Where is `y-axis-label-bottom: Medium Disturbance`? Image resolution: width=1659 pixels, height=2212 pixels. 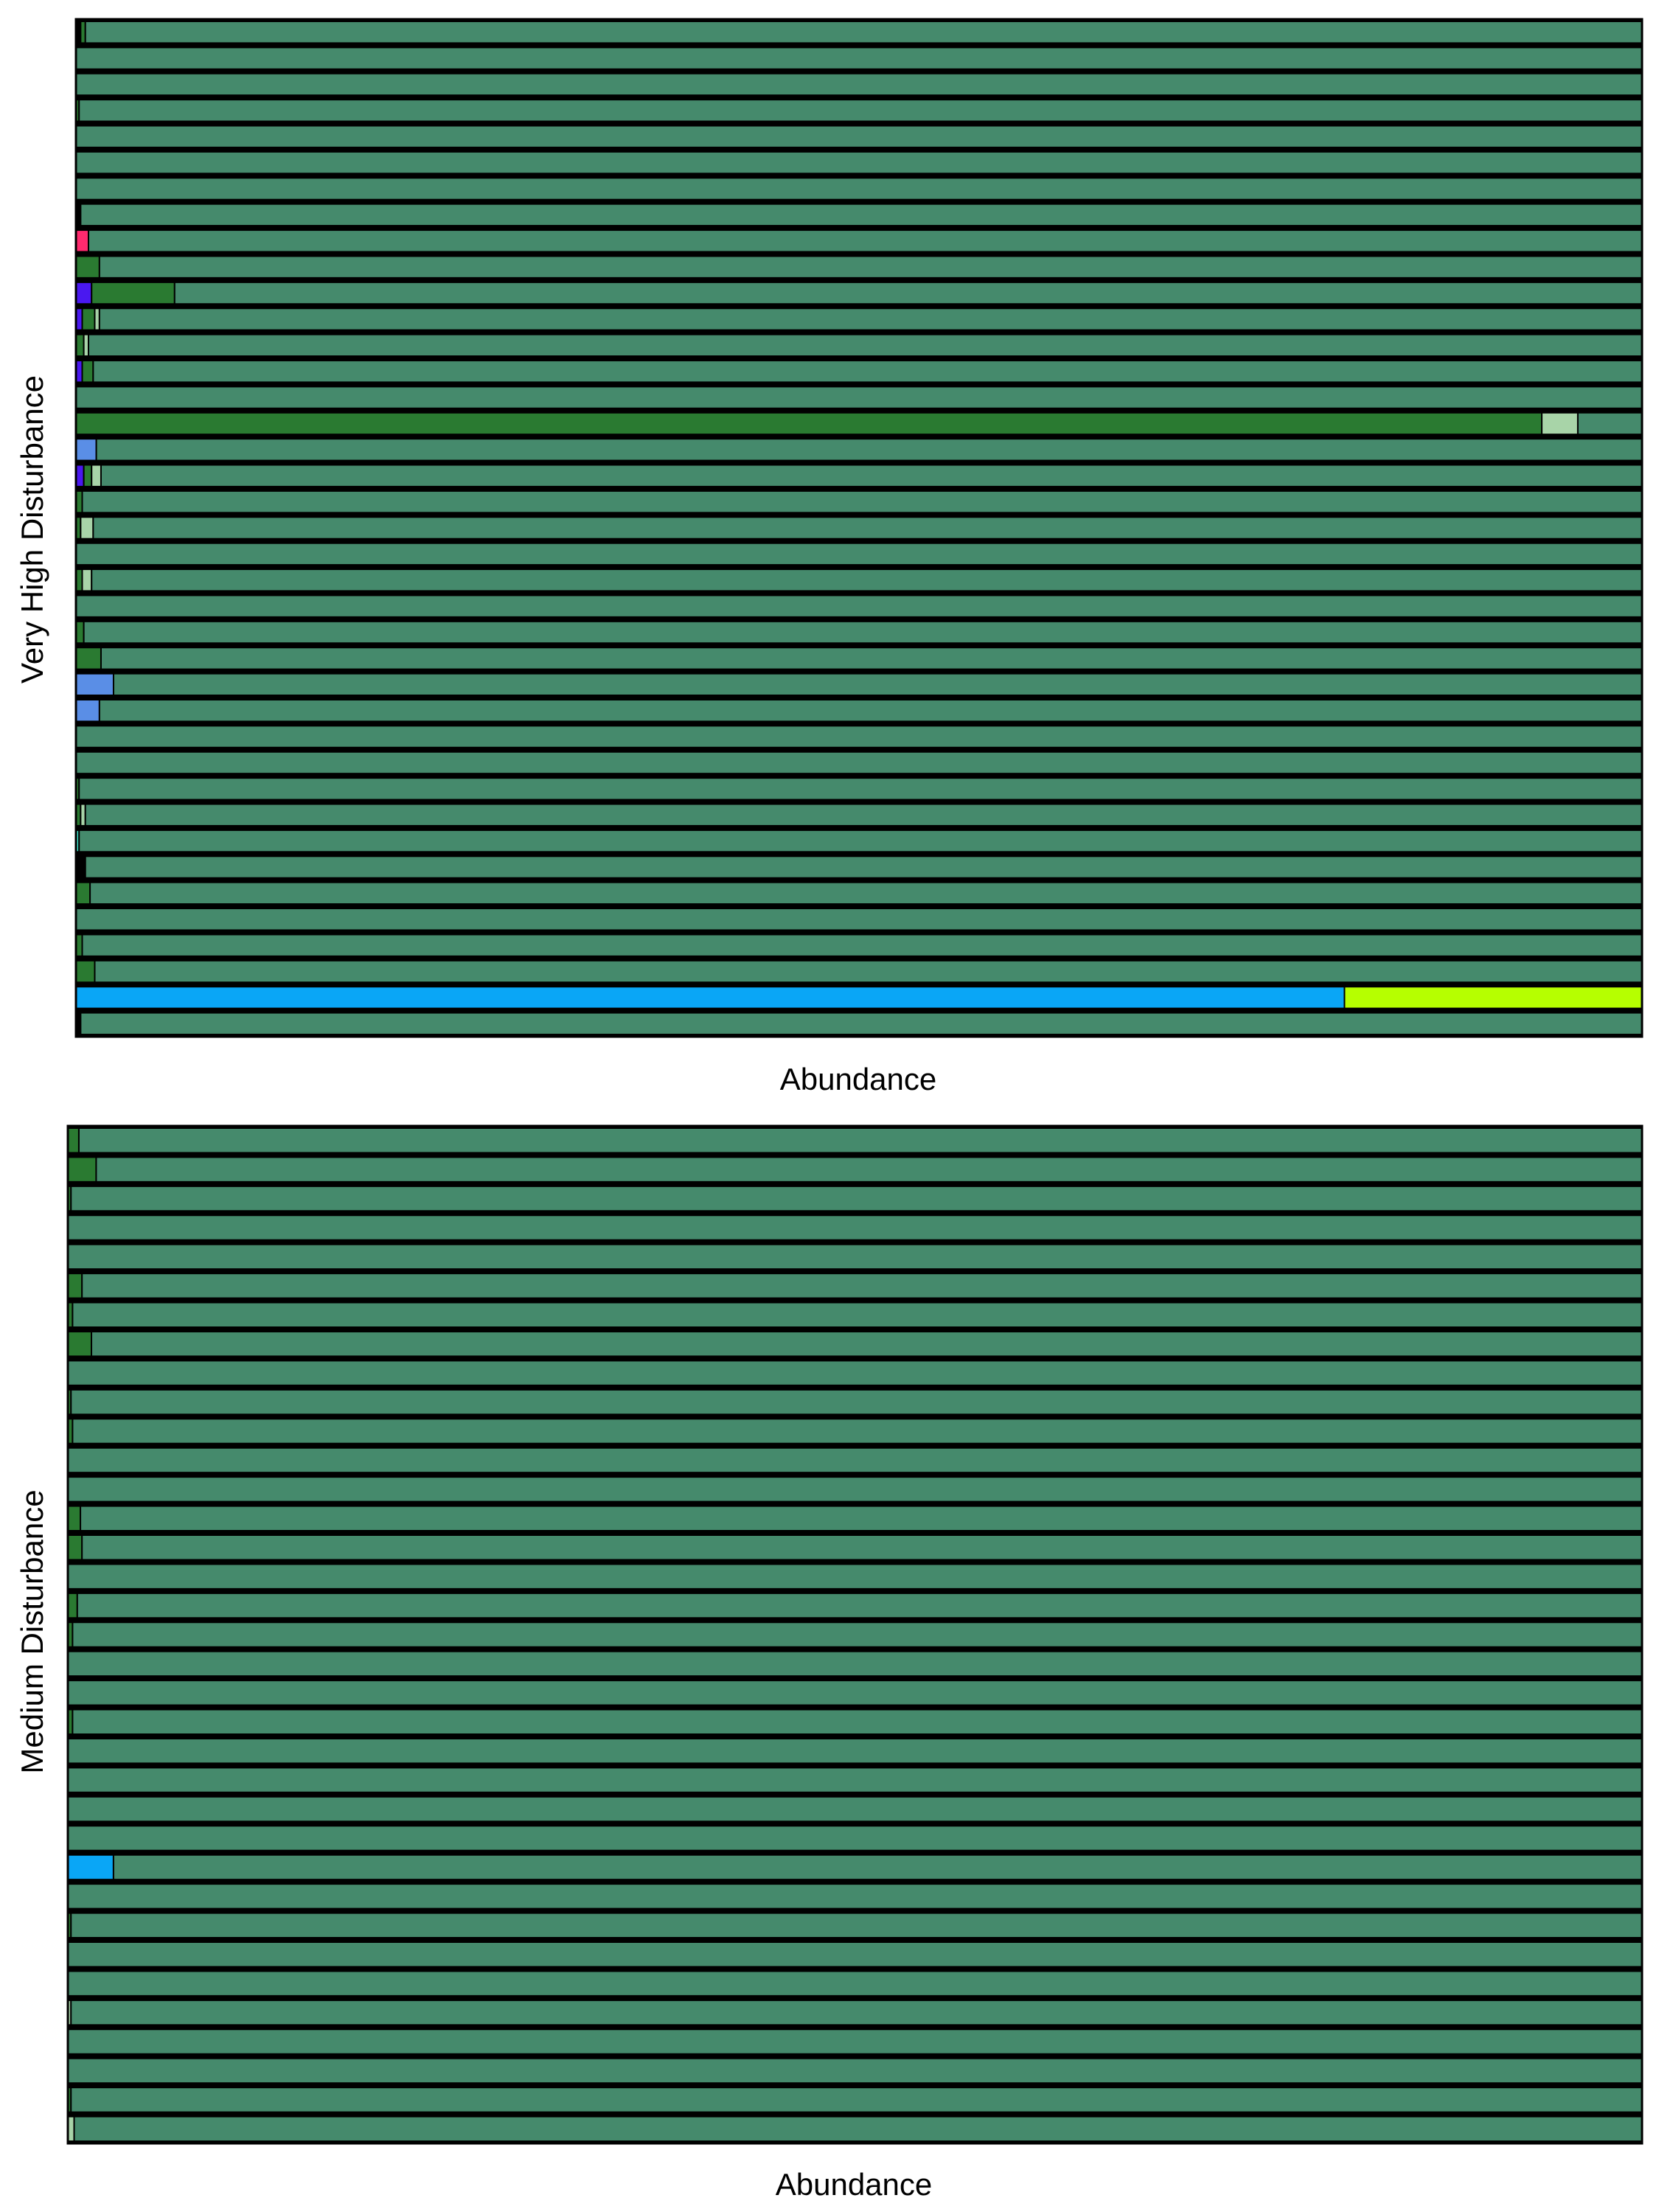
y-axis-label-bottom: Medium Disturbance is located at coordinates (32, 1631).